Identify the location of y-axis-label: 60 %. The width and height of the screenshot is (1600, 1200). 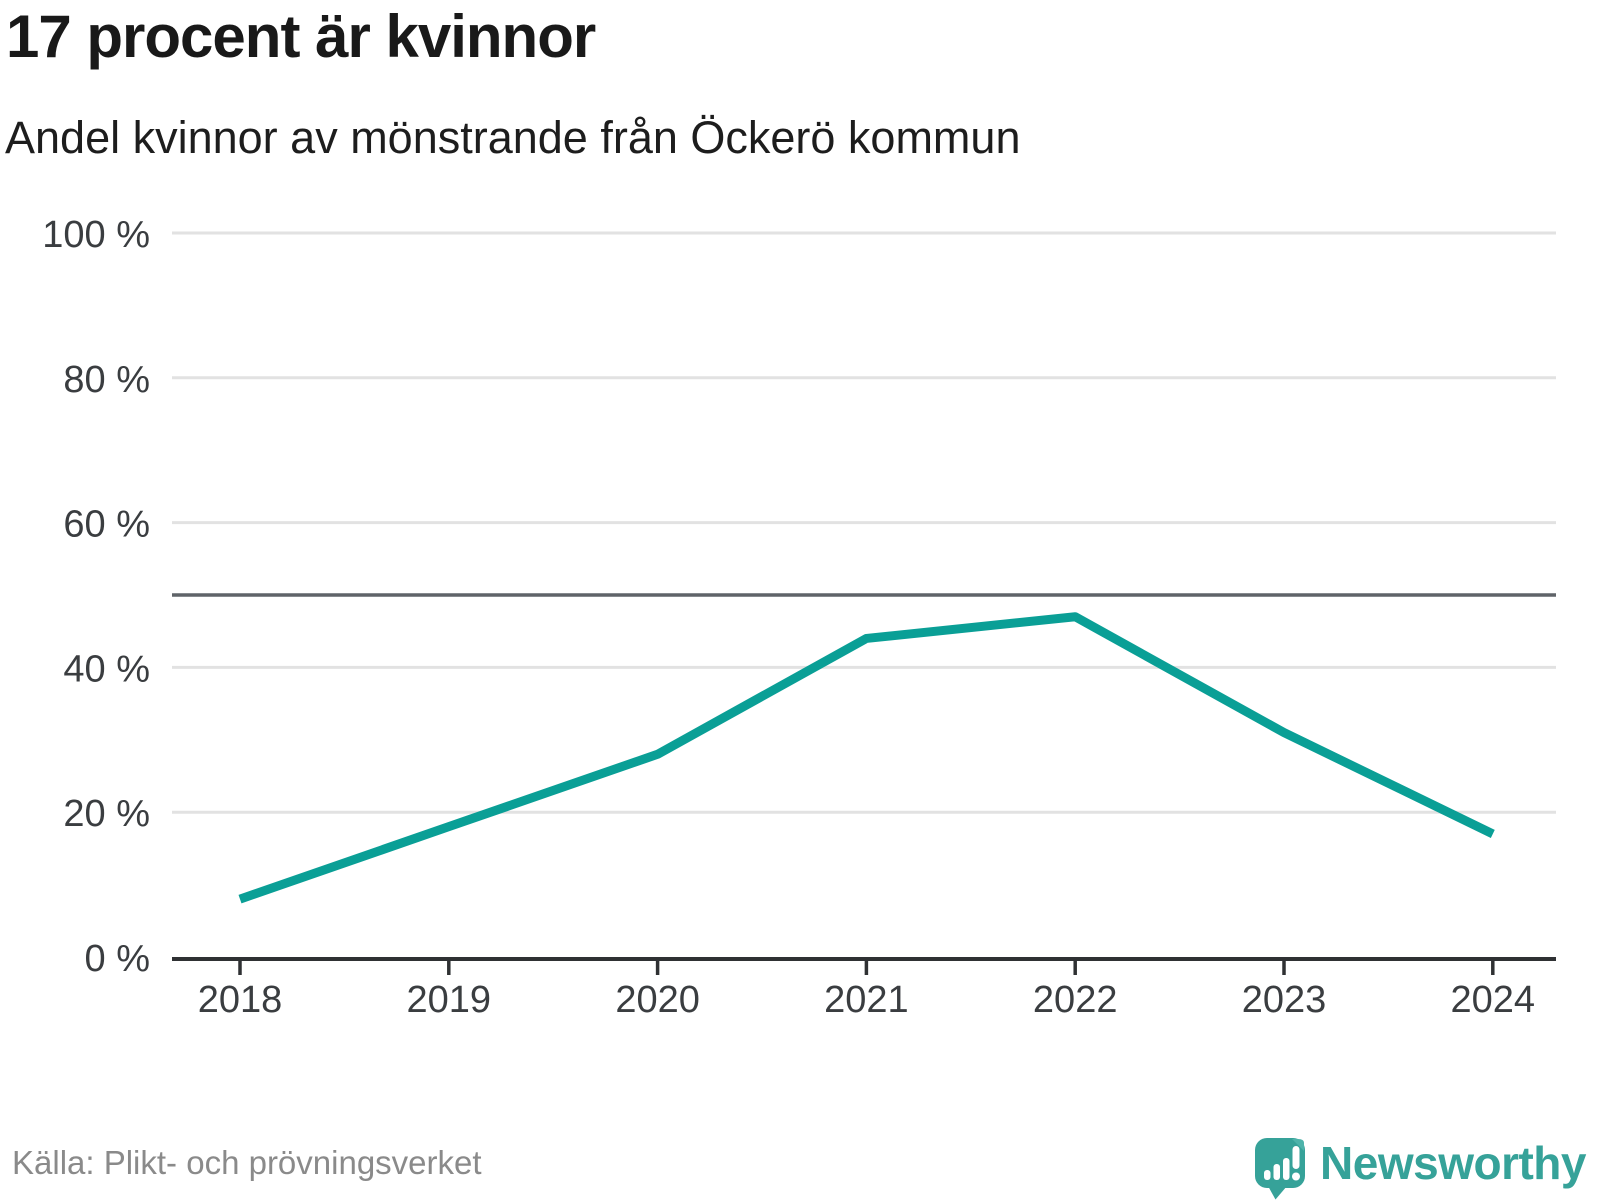
(106, 525).